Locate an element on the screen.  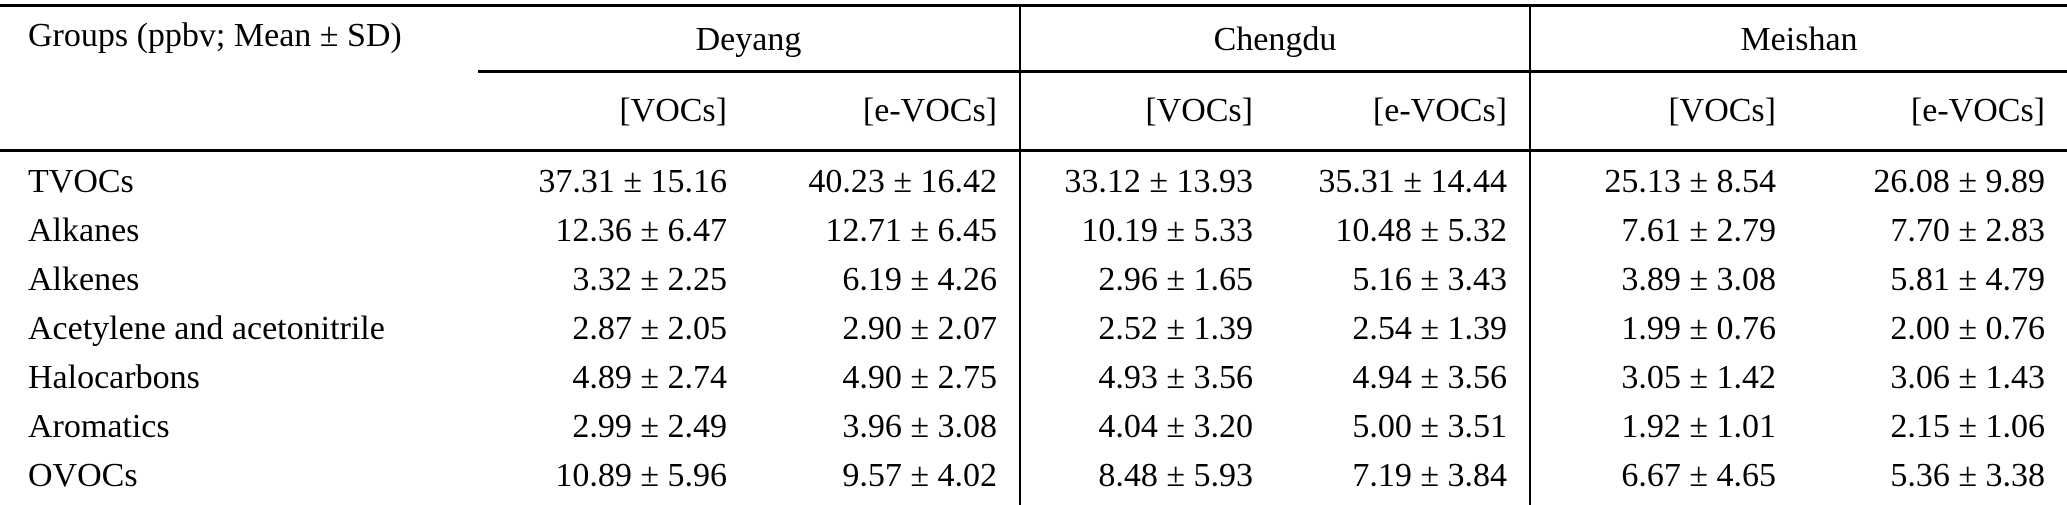
cell-value: 4.93 ± 3.56 is located at coordinates (1147, 377).